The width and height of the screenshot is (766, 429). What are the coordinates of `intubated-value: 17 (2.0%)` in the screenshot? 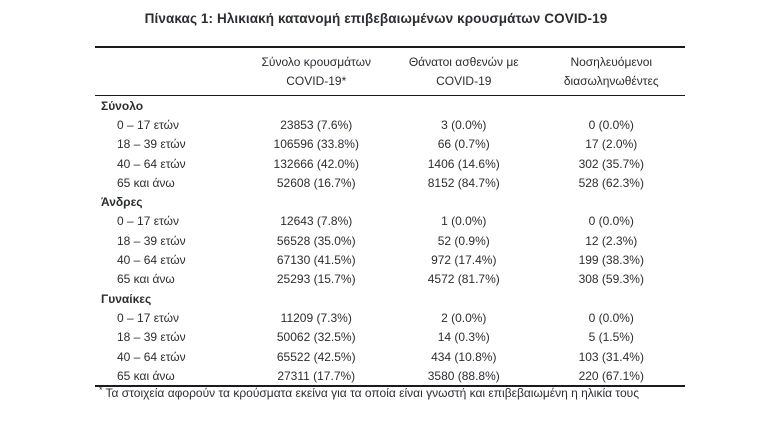 It's located at (611, 144).